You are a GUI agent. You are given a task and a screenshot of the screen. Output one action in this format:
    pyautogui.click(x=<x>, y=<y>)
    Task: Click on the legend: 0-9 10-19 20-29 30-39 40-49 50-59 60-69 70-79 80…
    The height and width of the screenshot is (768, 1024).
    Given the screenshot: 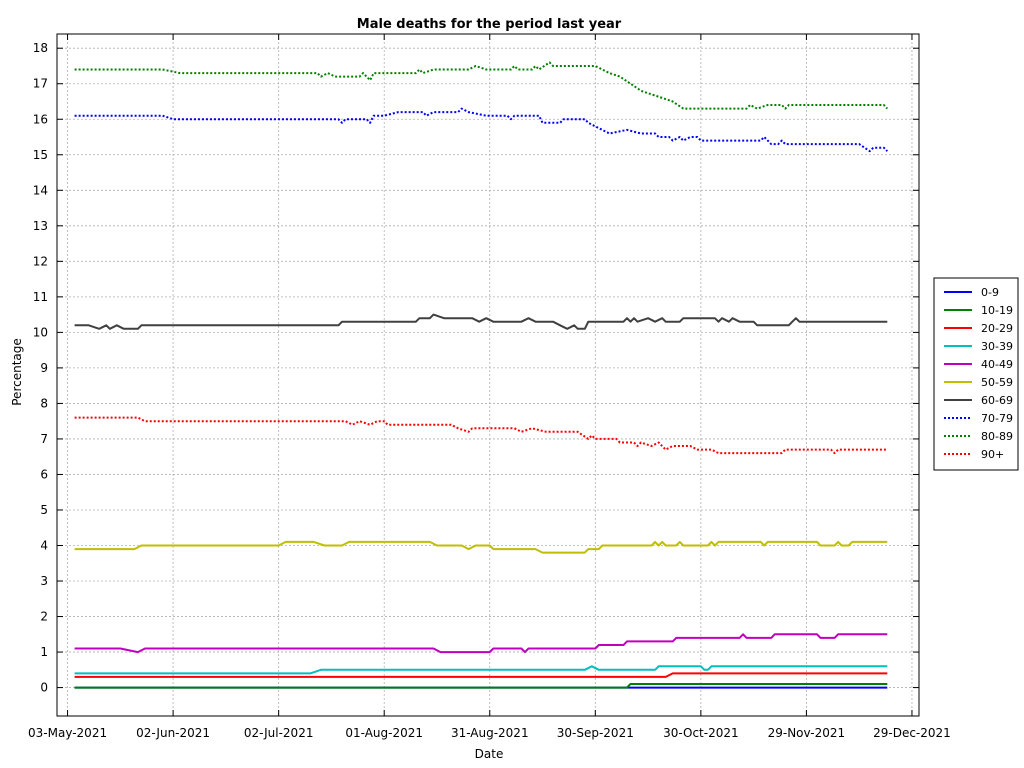 What is the action you would take?
    pyautogui.click(x=976, y=374)
    